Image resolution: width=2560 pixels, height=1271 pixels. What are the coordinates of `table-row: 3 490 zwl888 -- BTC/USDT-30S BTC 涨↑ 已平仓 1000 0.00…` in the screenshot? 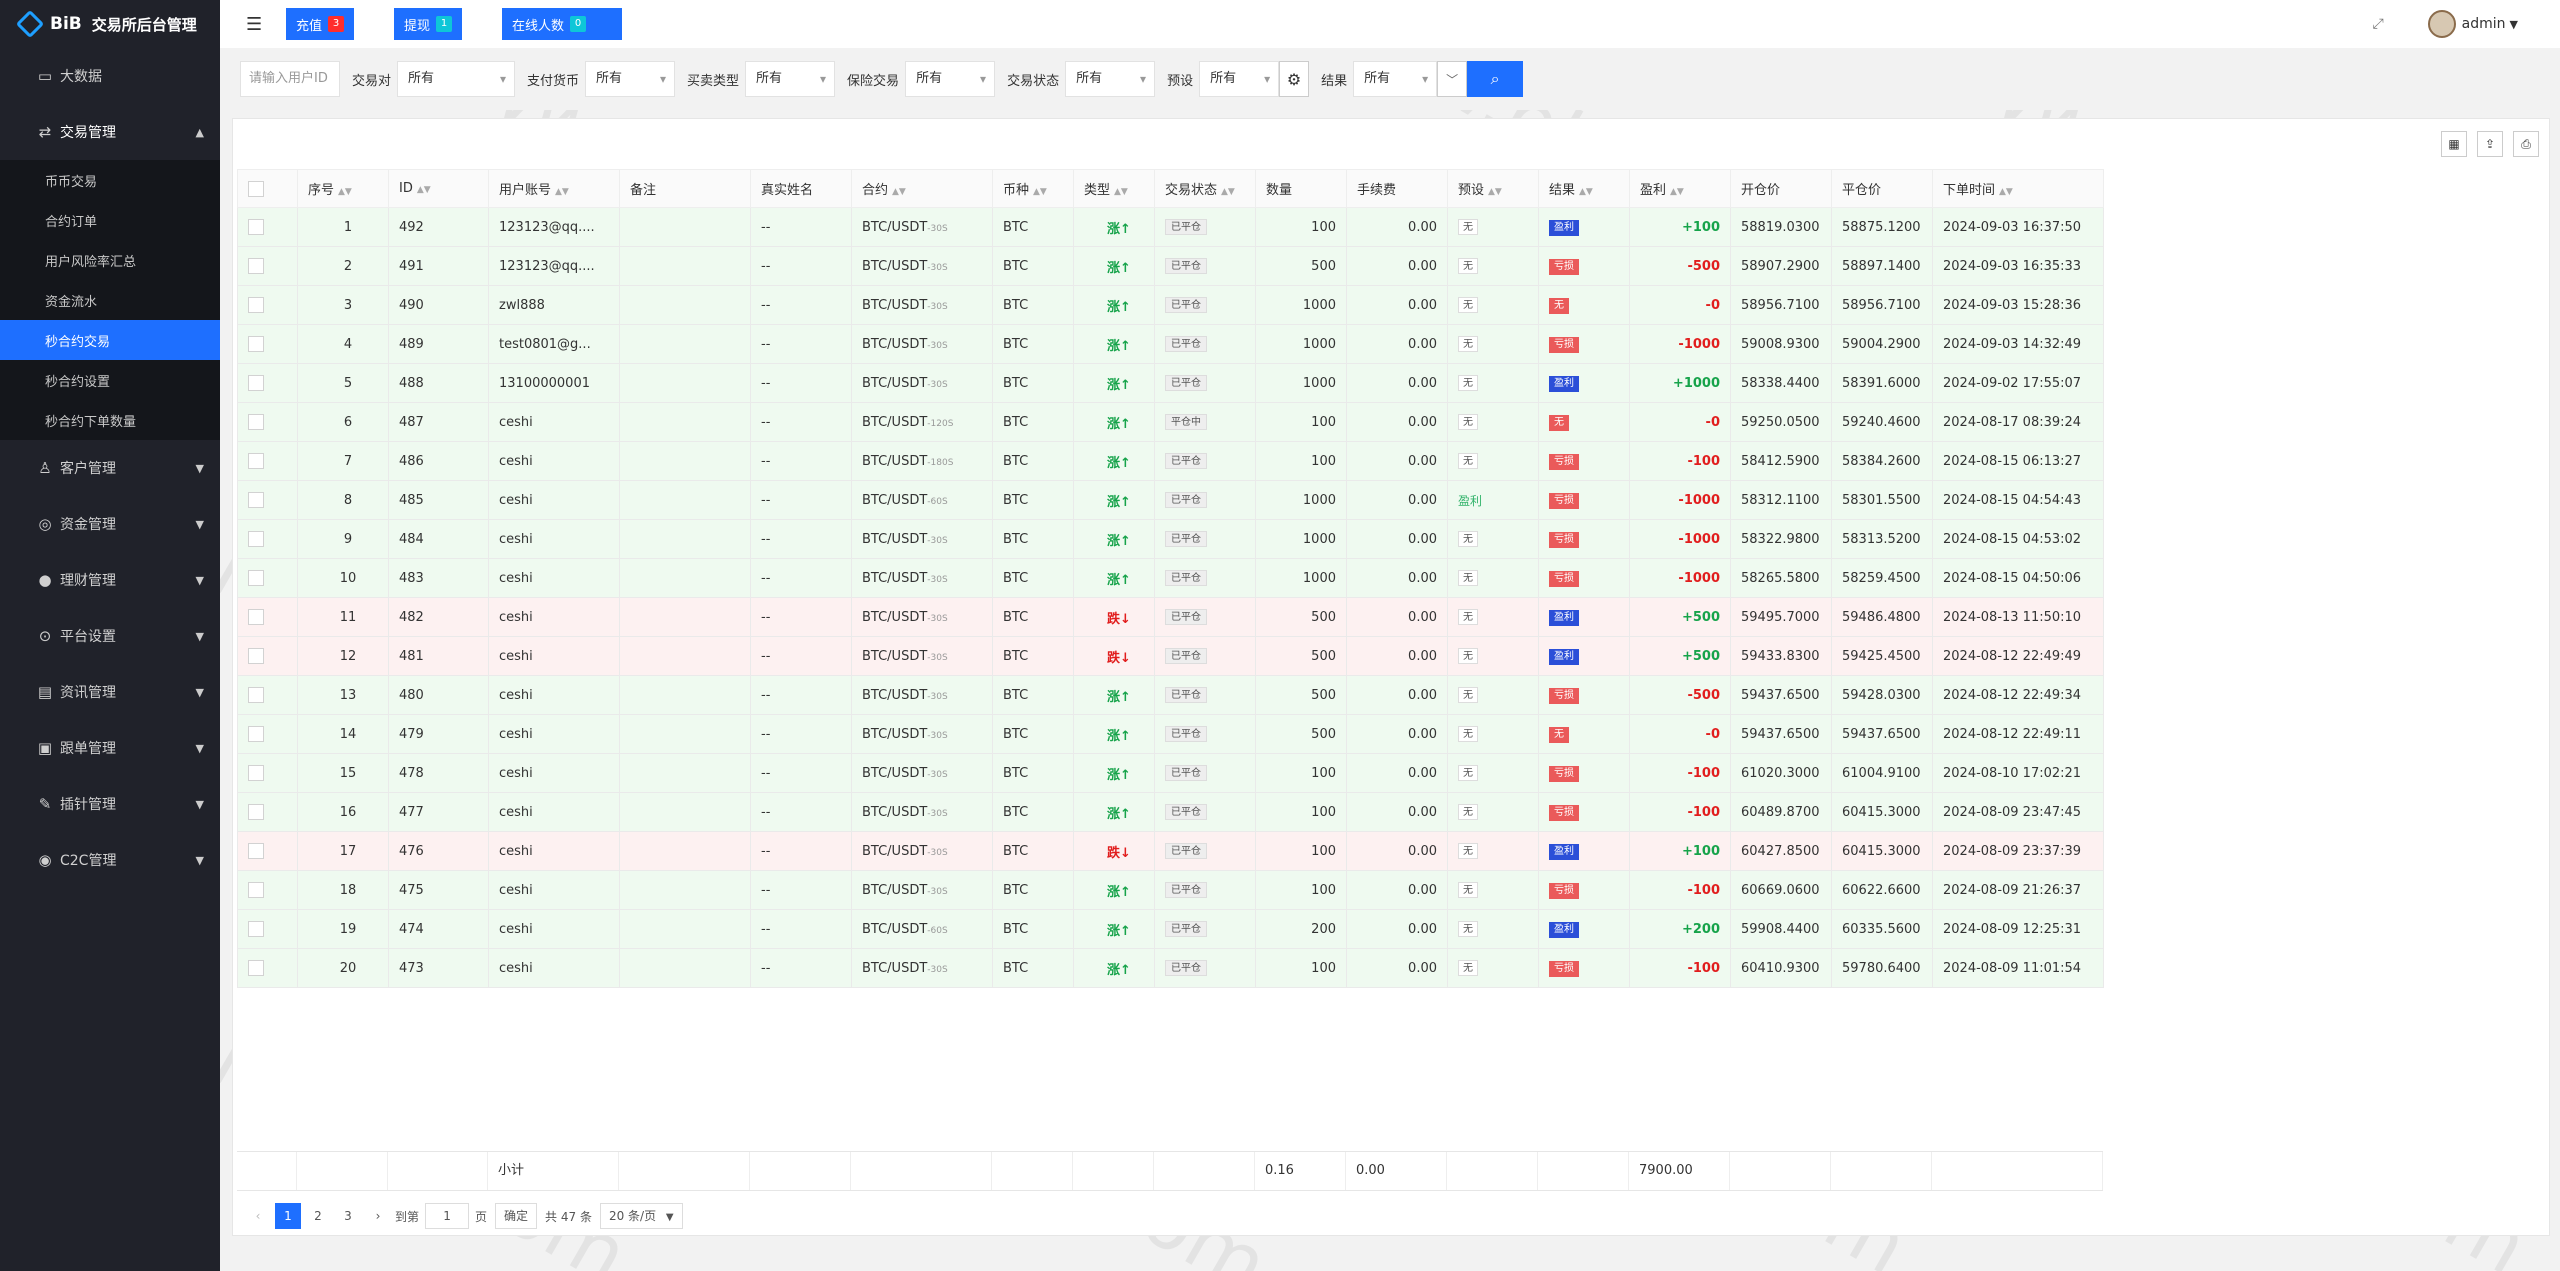 It's located at (1170, 305).